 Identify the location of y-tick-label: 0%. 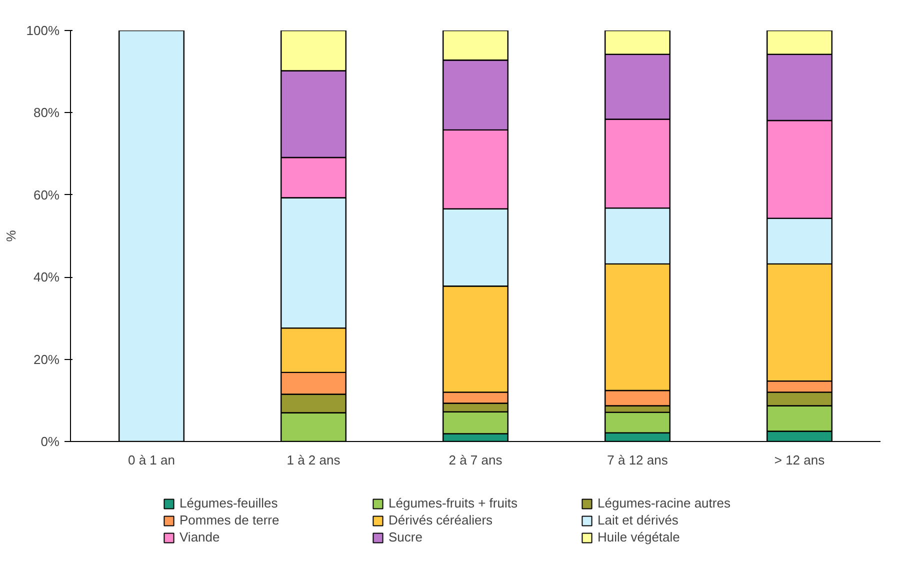
(50, 441).